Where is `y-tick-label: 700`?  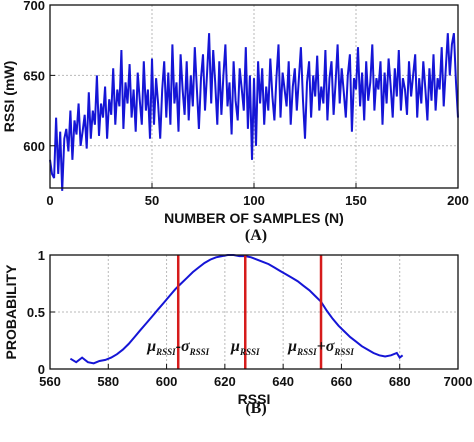
y-tick-label: 700 is located at coordinates (34, 6).